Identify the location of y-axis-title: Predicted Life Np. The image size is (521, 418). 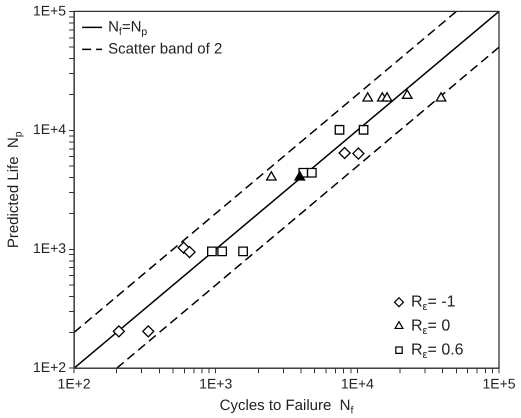
(14, 189).